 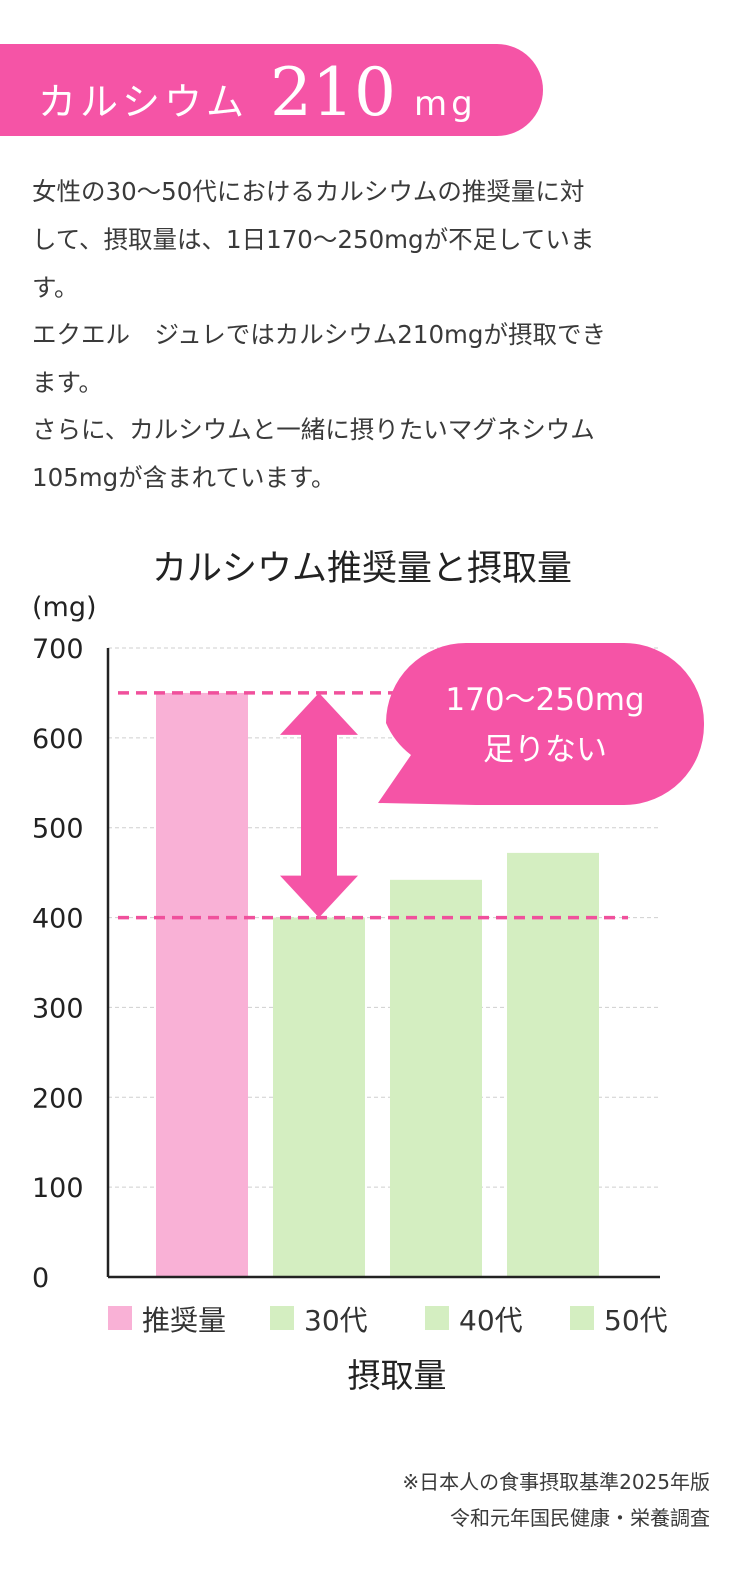 I want to click on legend-label: 30代, so click(x=336, y=1320).